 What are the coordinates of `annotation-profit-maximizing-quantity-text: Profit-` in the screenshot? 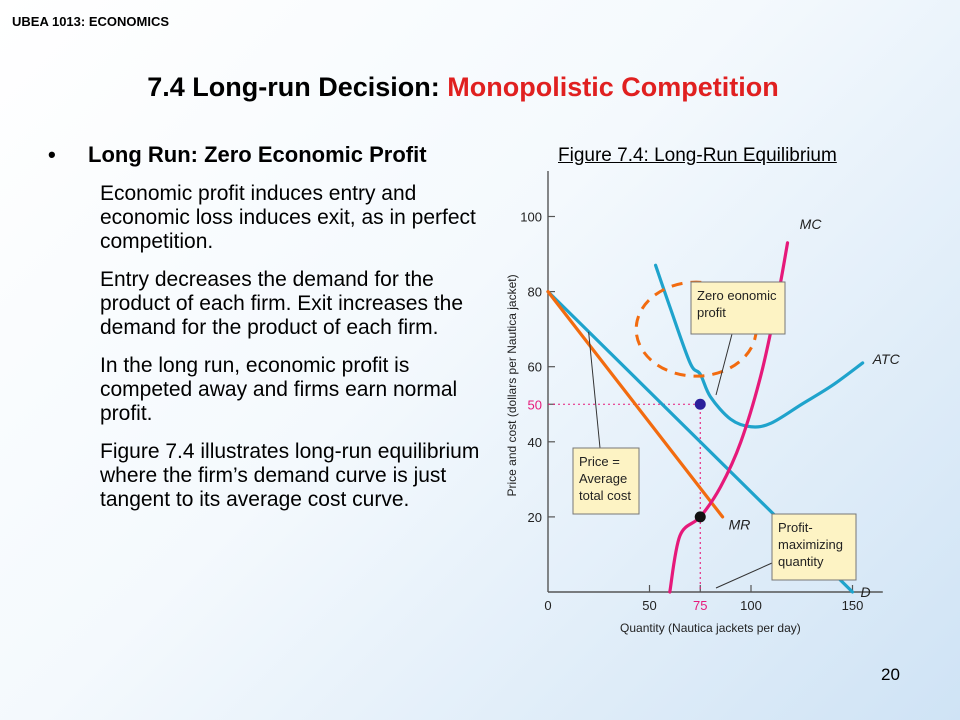 It's located at (795, 527).